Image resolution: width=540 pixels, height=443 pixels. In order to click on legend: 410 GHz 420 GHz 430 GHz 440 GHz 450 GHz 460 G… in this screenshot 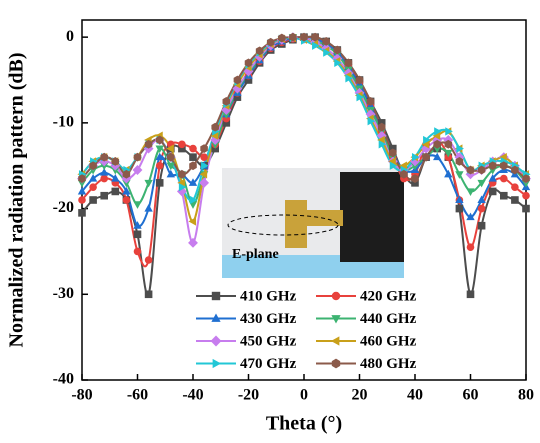, I will do `click(306, 330)`.